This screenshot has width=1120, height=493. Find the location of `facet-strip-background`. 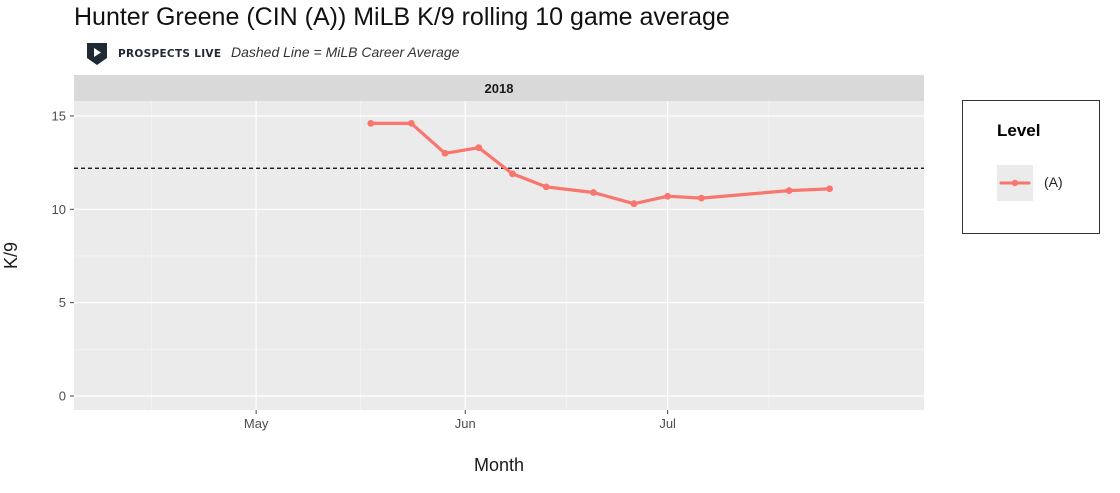

facet-strip-background is located at coordinates (499, 88).